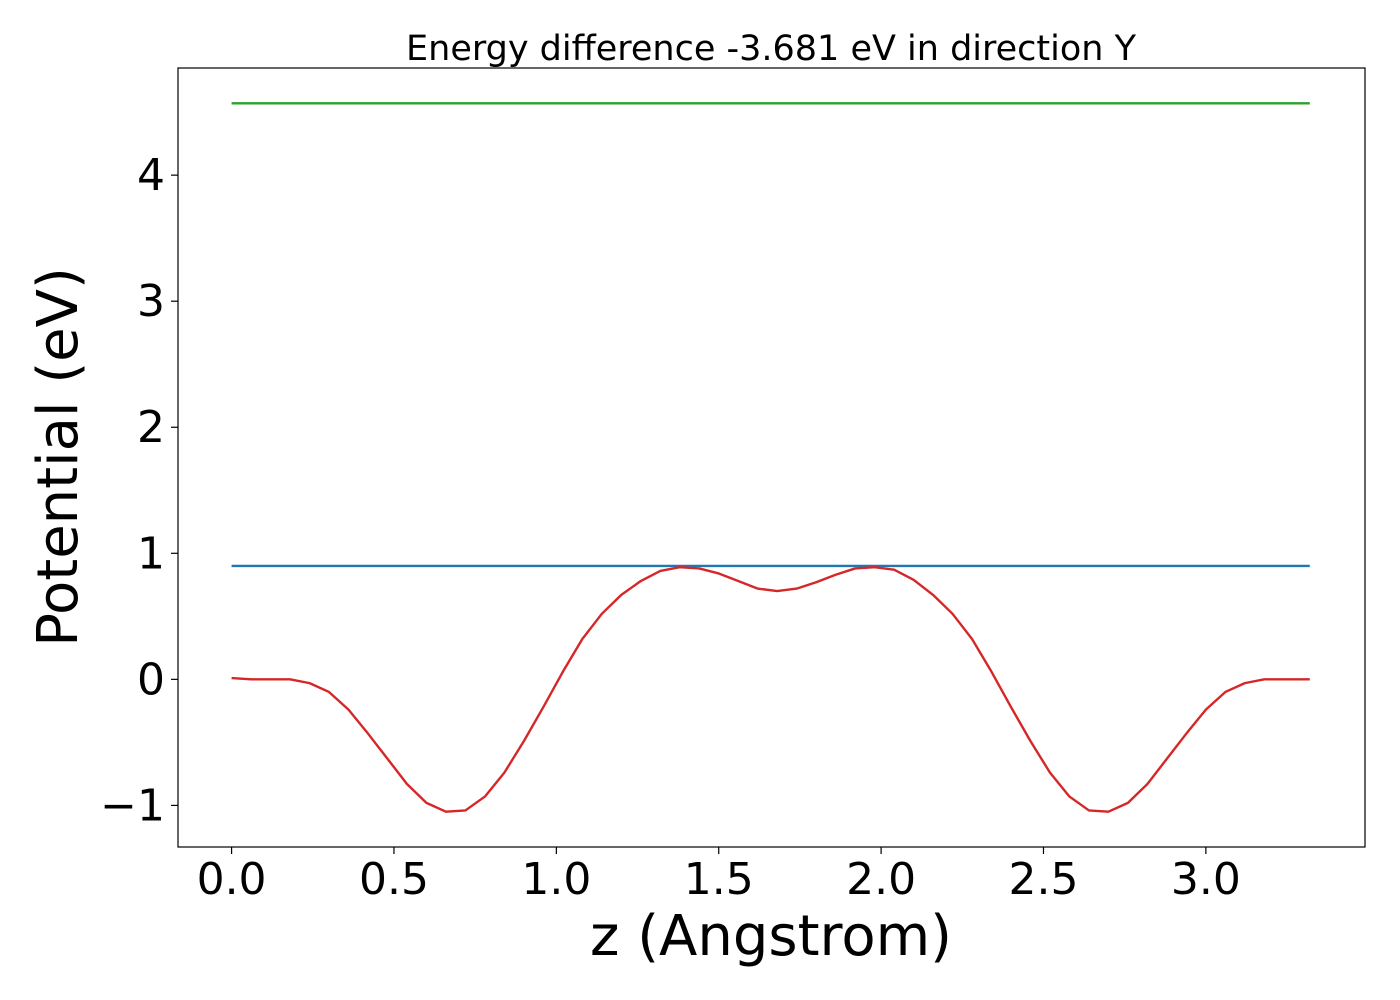  I want to click on y-tick-label: 1, so click(151, 553).